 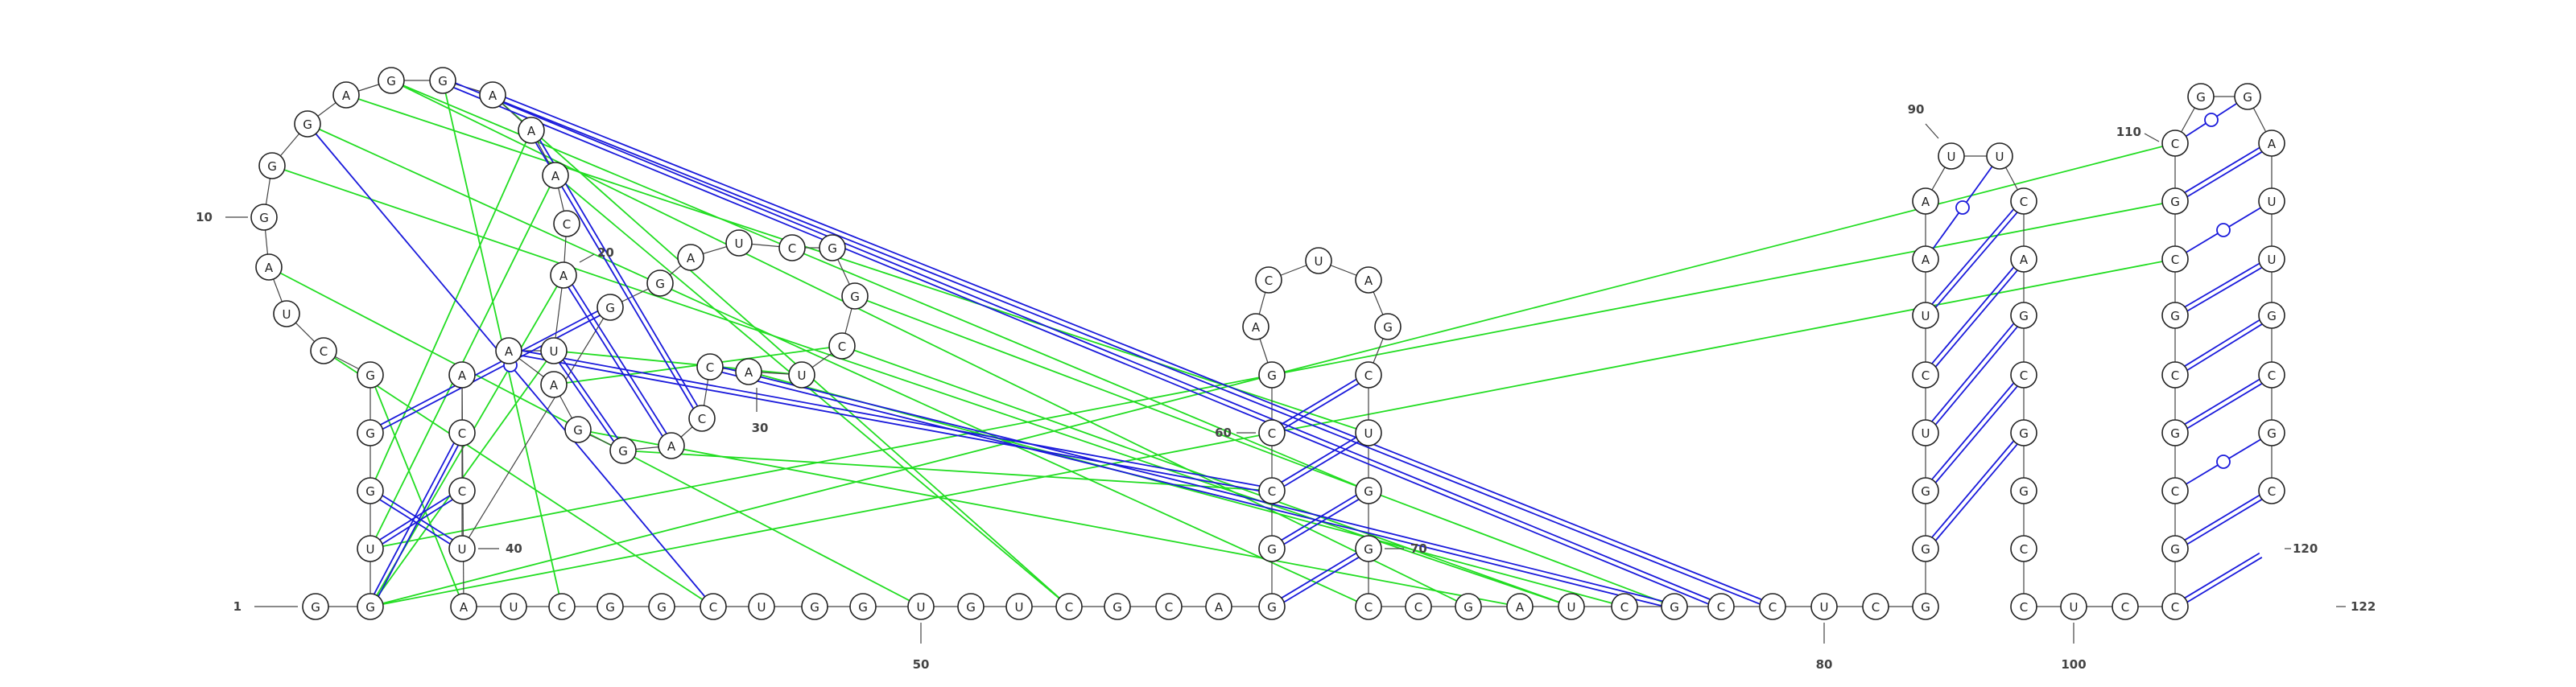 I want to click on position-number: 110, so click(x=2128, y=132).